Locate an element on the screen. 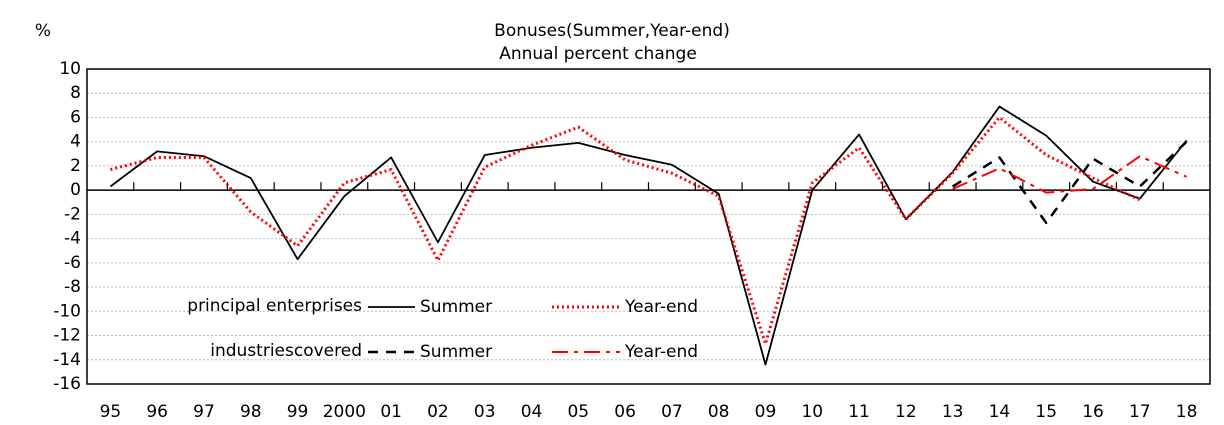 The image size is (1224, 425). y-tick-label: -10 is located at coordinates (67, 311).